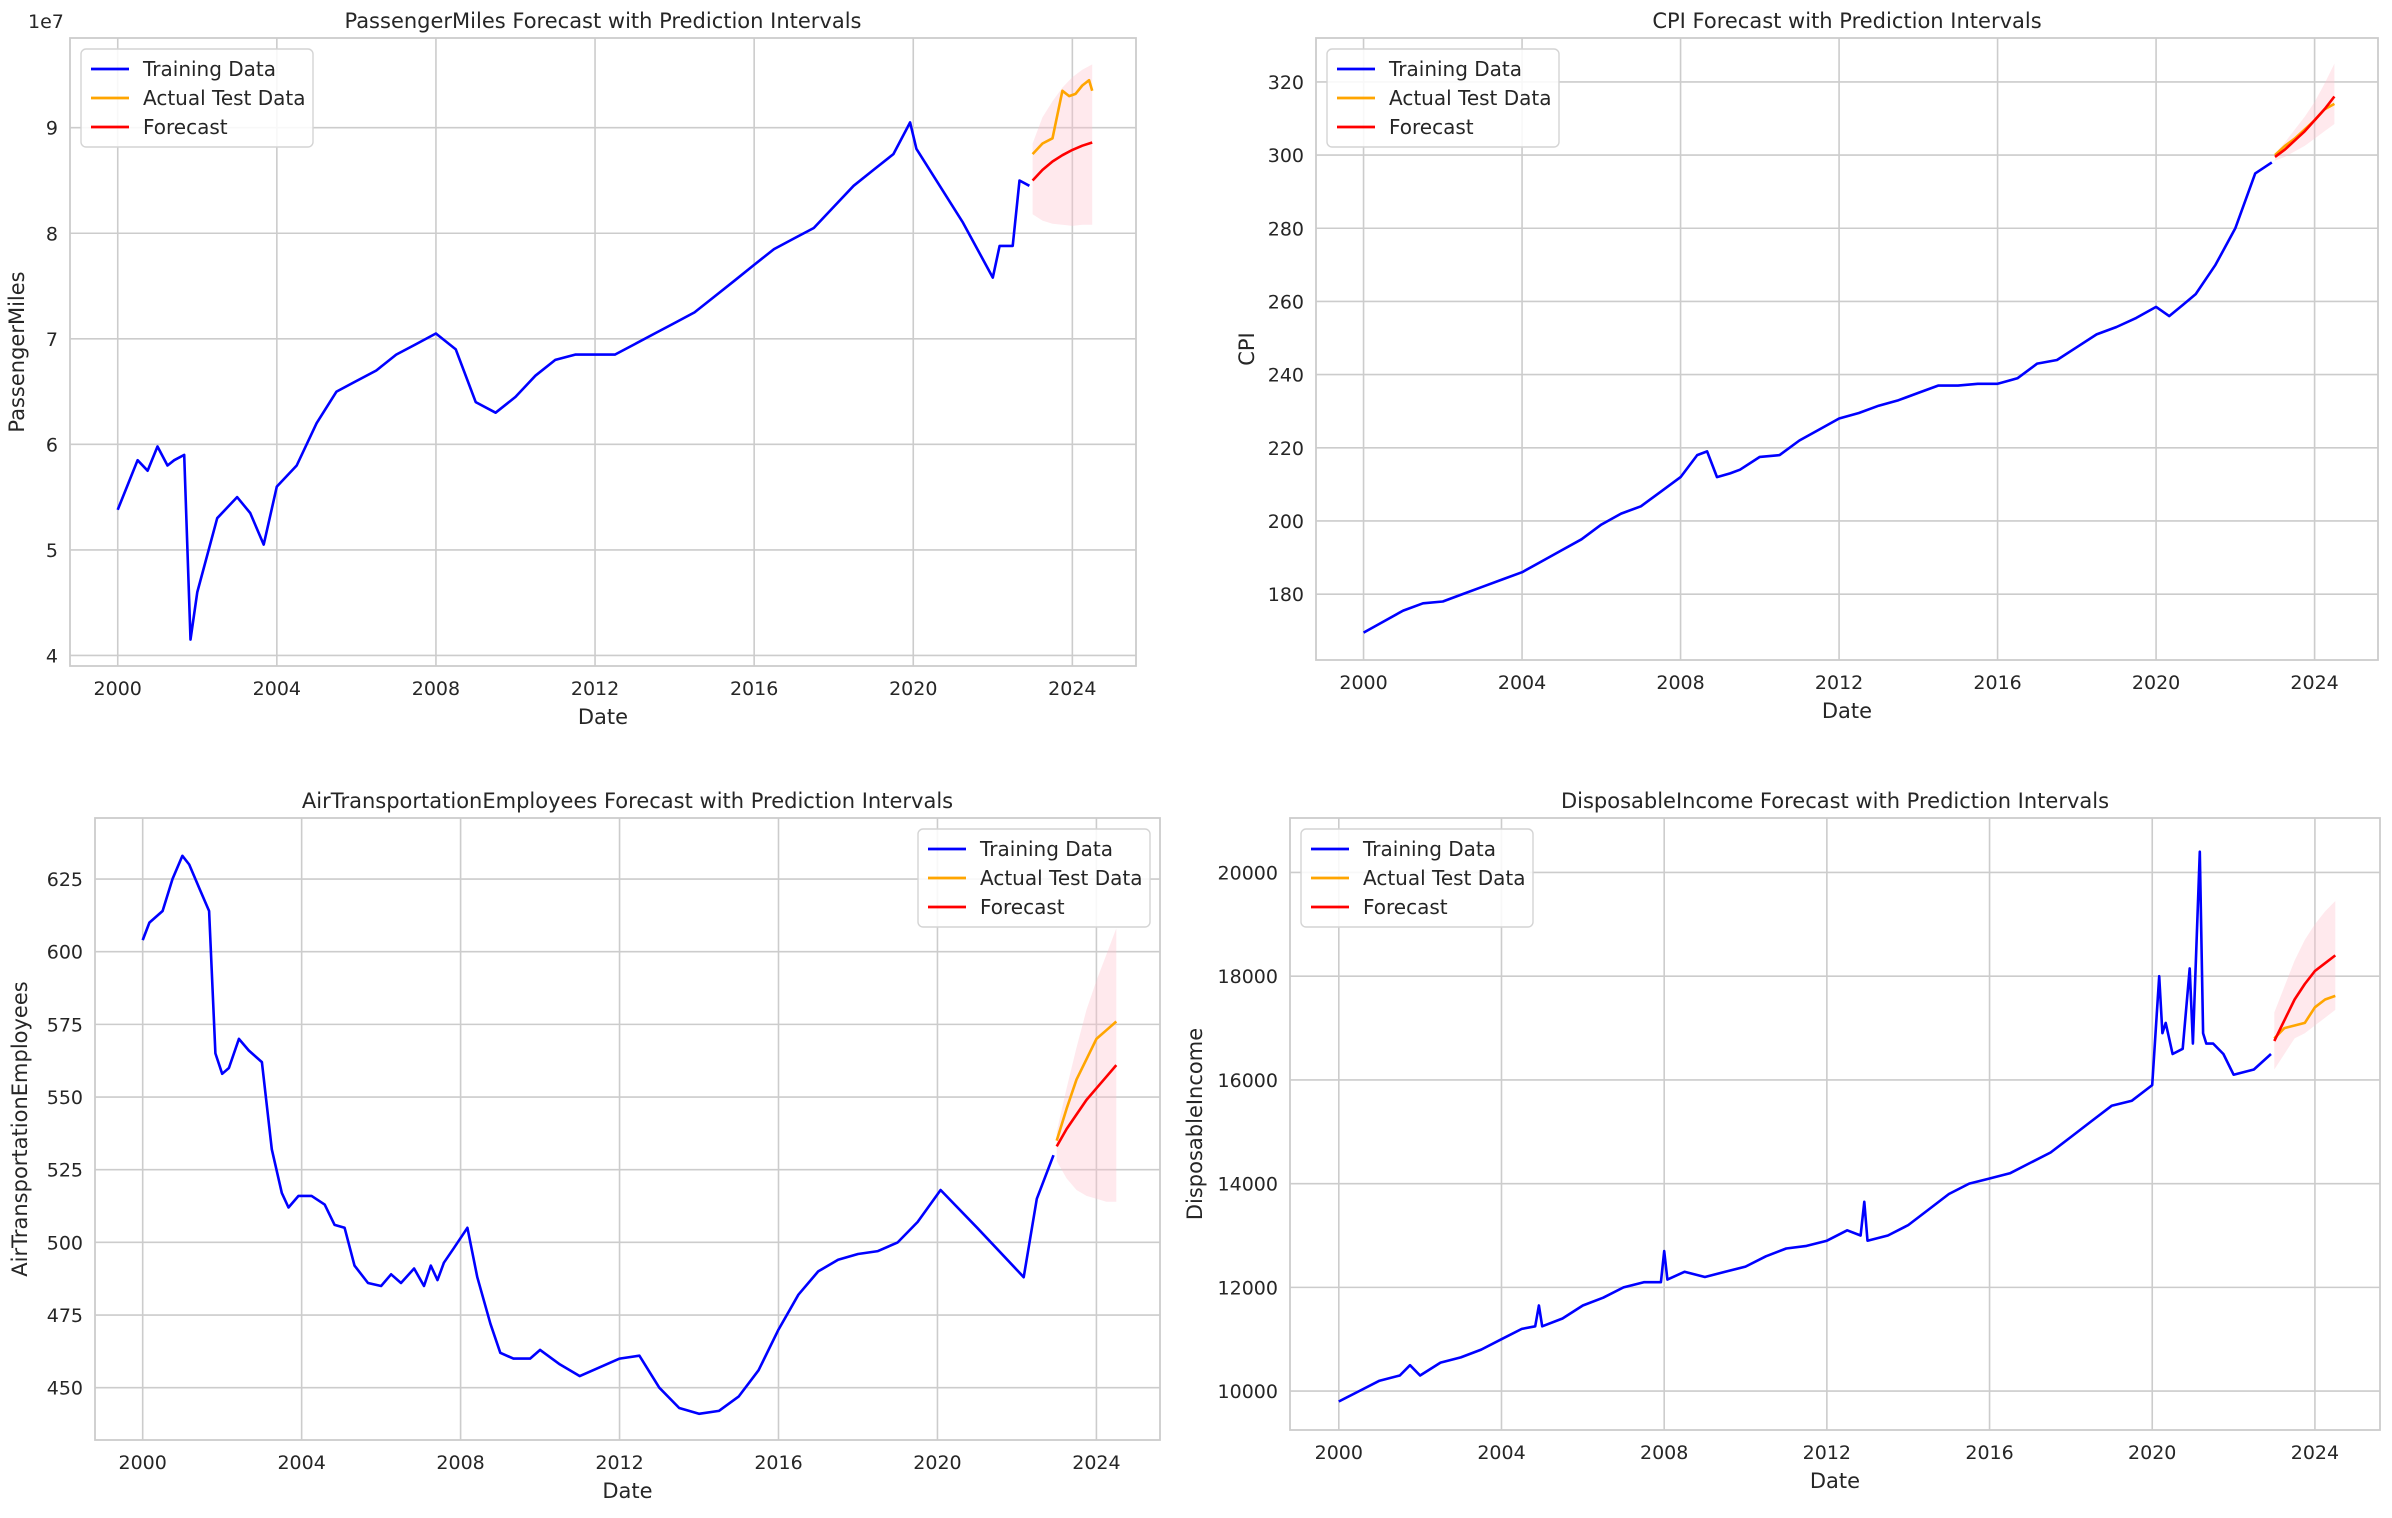 Image resolution: width=2392 pixels, height=1518 pixels. I want to click on y-tick-label: 260, so click(1286, 302).